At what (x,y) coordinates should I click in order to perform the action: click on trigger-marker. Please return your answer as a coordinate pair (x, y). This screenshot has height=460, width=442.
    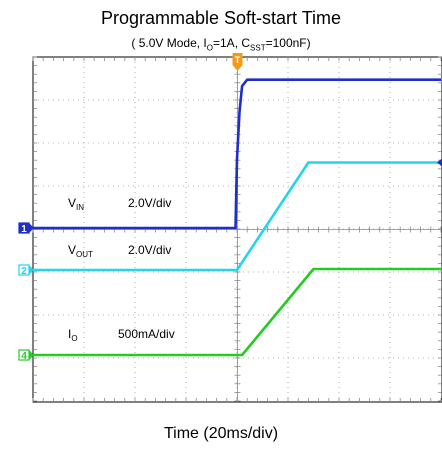
    Looking at the image, I should click on (237, 62).